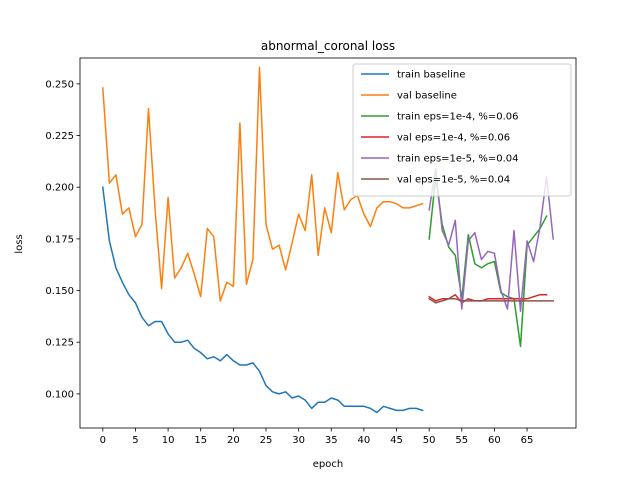 This screenshot has height=480, width=640. I want to click on y-tick-label: 0.200, so click(59, 188).